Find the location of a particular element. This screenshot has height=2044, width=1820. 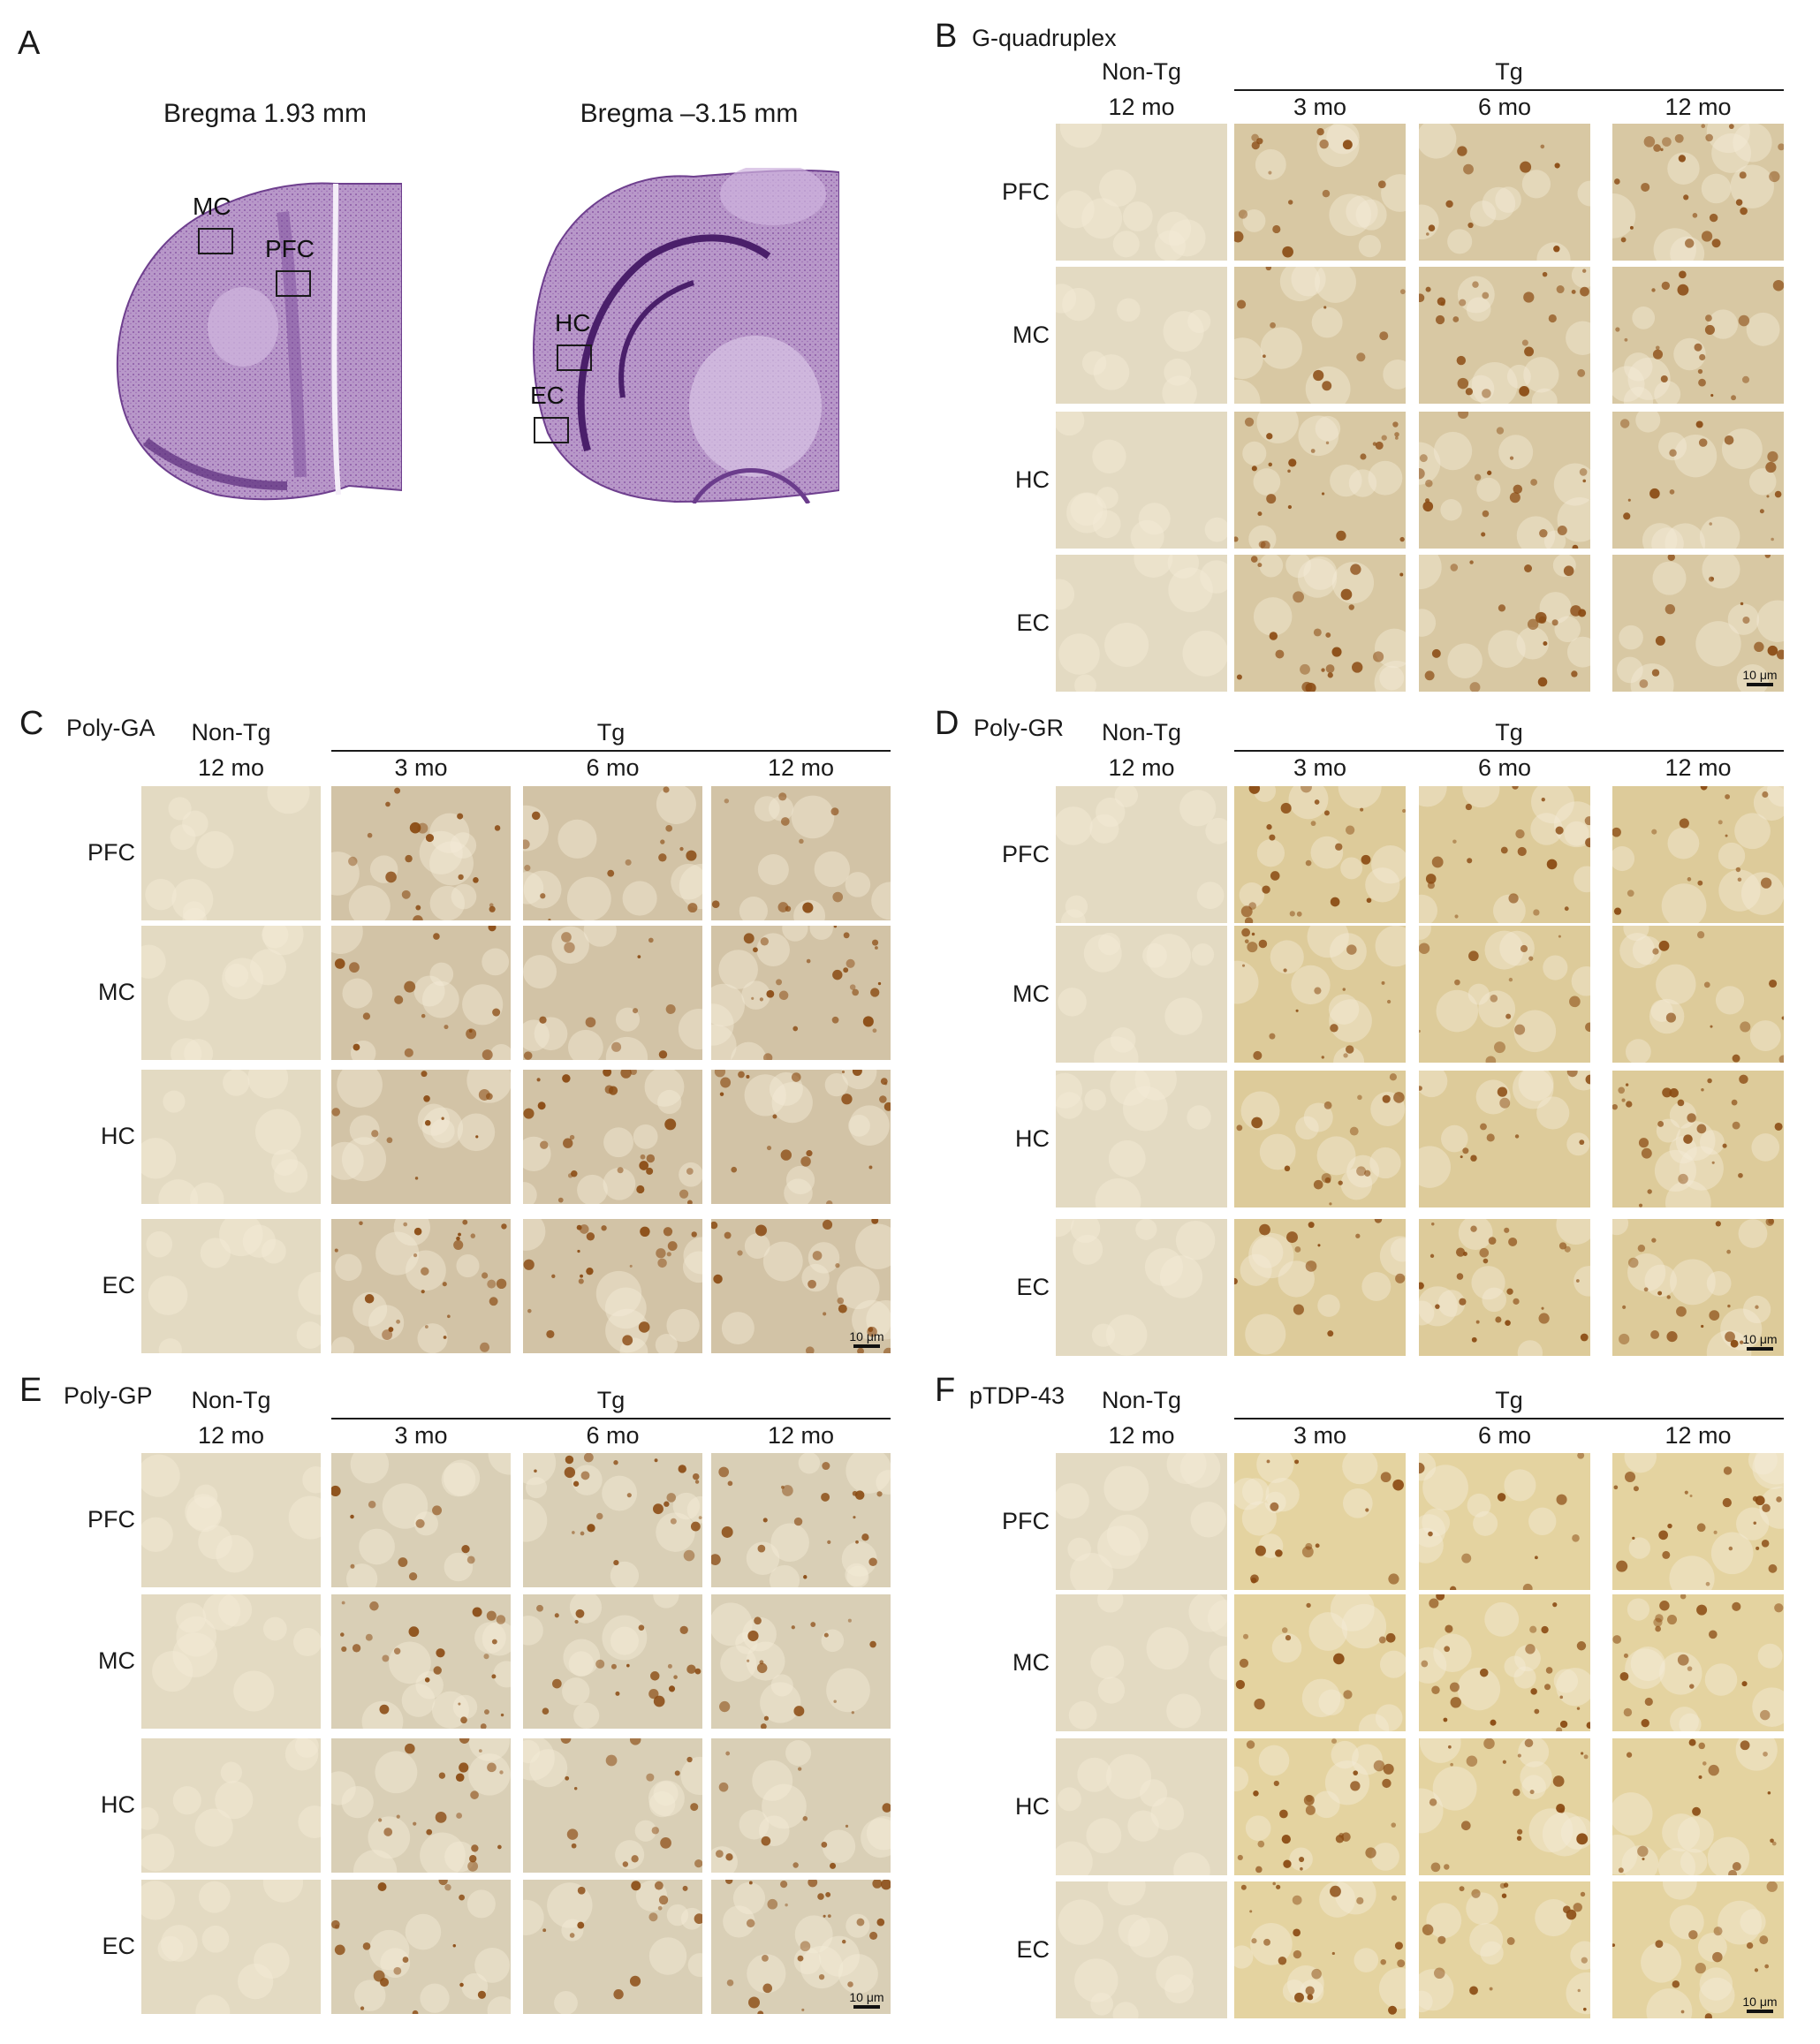

panel-d-title: Poly-GR is located at coordinates (1019, 728).